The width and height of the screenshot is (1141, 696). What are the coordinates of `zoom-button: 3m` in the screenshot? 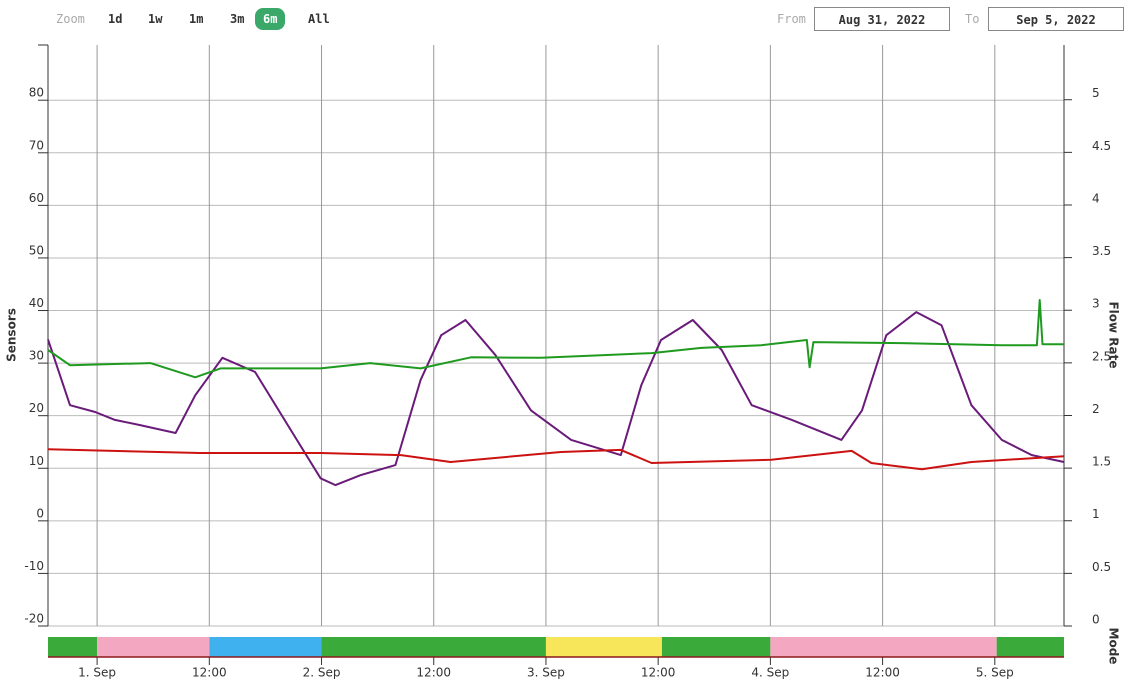 It's located at (237, 19).